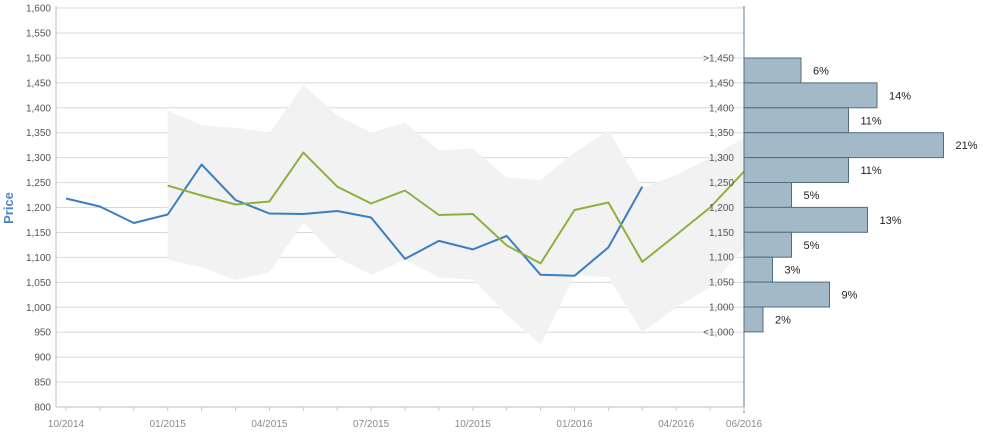 This screenshot has height=433, width=983. What do you see at coordinates (718, 332) in the screenshot?
I see `histogram-bin-label: <1,000` at bounding box center [718, 332].